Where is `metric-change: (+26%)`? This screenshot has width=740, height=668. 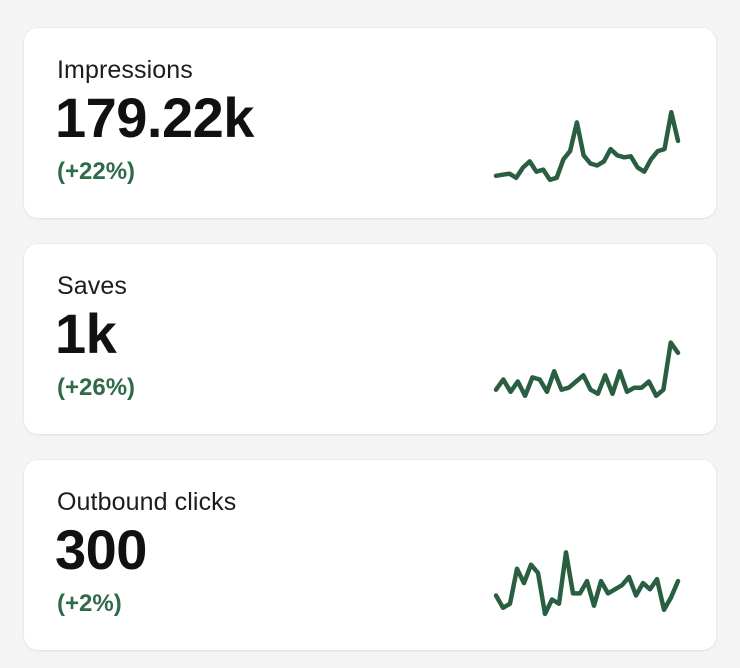 metric-change: (+26%) is located at coordinates (96, 387).